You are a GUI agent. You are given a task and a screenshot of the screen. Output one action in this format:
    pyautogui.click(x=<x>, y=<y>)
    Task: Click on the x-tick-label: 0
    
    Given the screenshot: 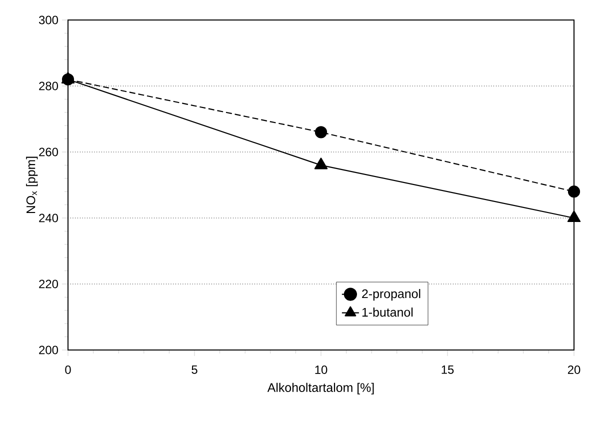 What is the action you would take?
    pyautogui.click(x=68, y=370)
    